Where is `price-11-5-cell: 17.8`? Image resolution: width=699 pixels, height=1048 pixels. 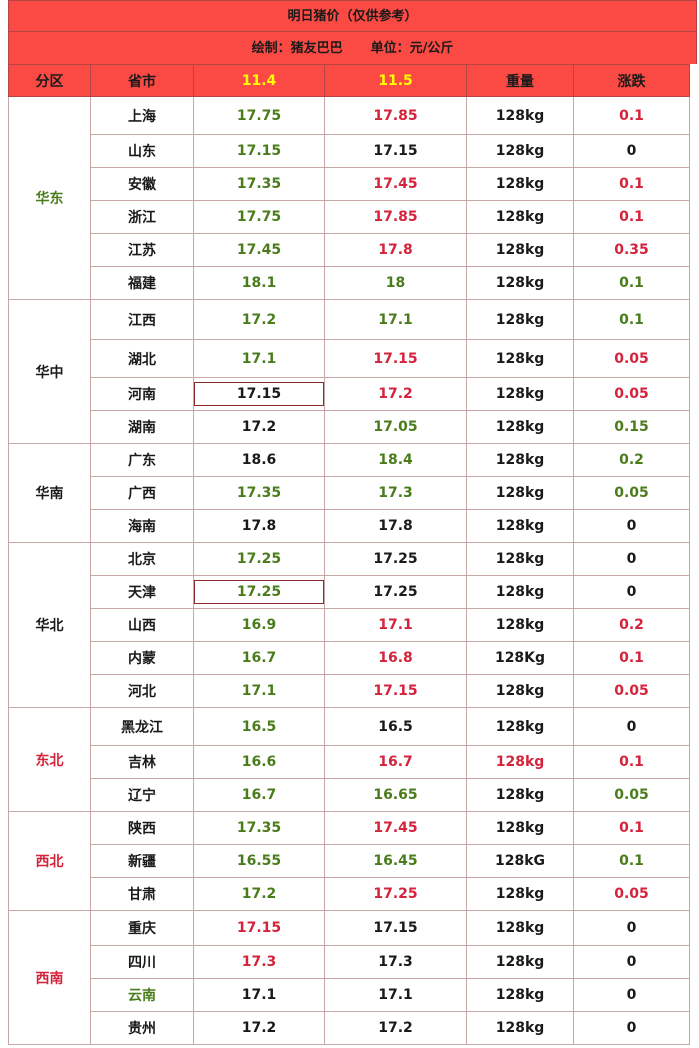 price-11-5-cell: 17.8 is located at coordinates (395, 250).